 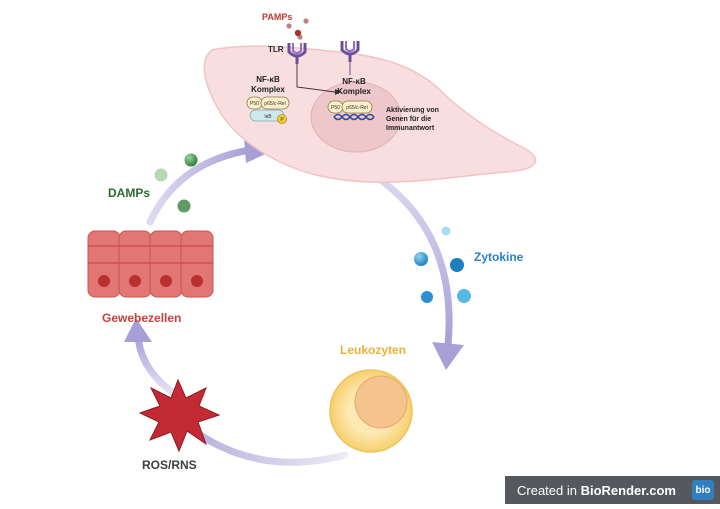 What do you see at coordinates (179, 415) in the screenshot?
I see `ros-rns-burst-icon` at bounding box center [179, 415].